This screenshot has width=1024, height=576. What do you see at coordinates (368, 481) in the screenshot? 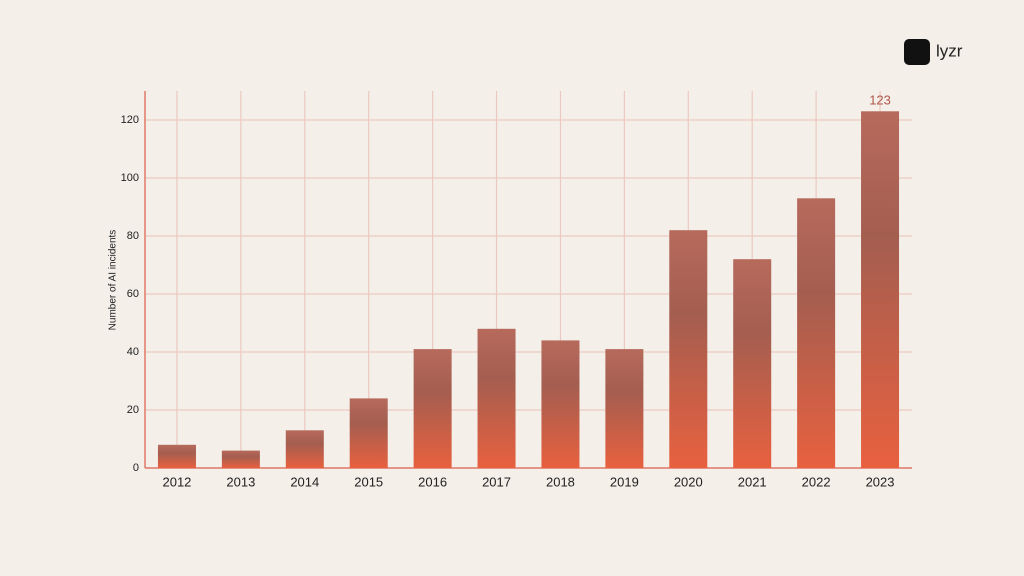
I see `x-tick-label: 2015` at bounding box center [368, 481].